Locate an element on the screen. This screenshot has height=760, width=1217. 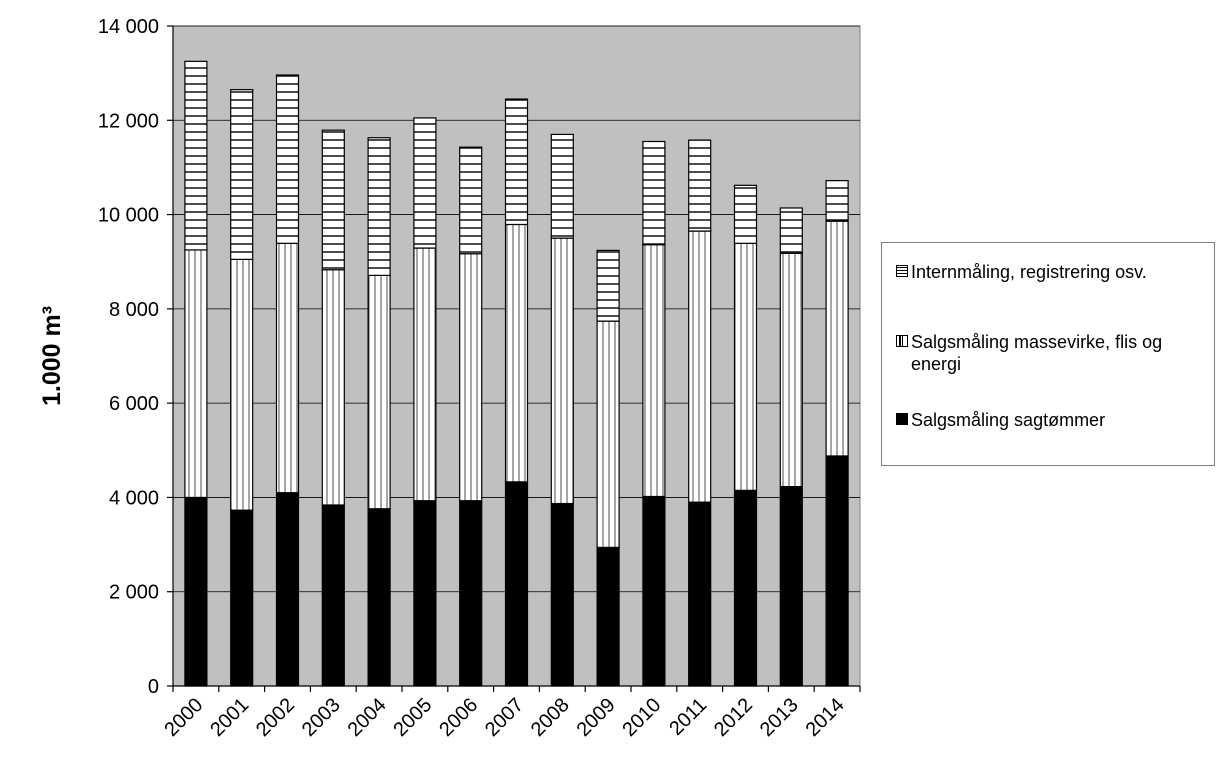
x-tick-label: 2012 is located at coordinates (733, 717).